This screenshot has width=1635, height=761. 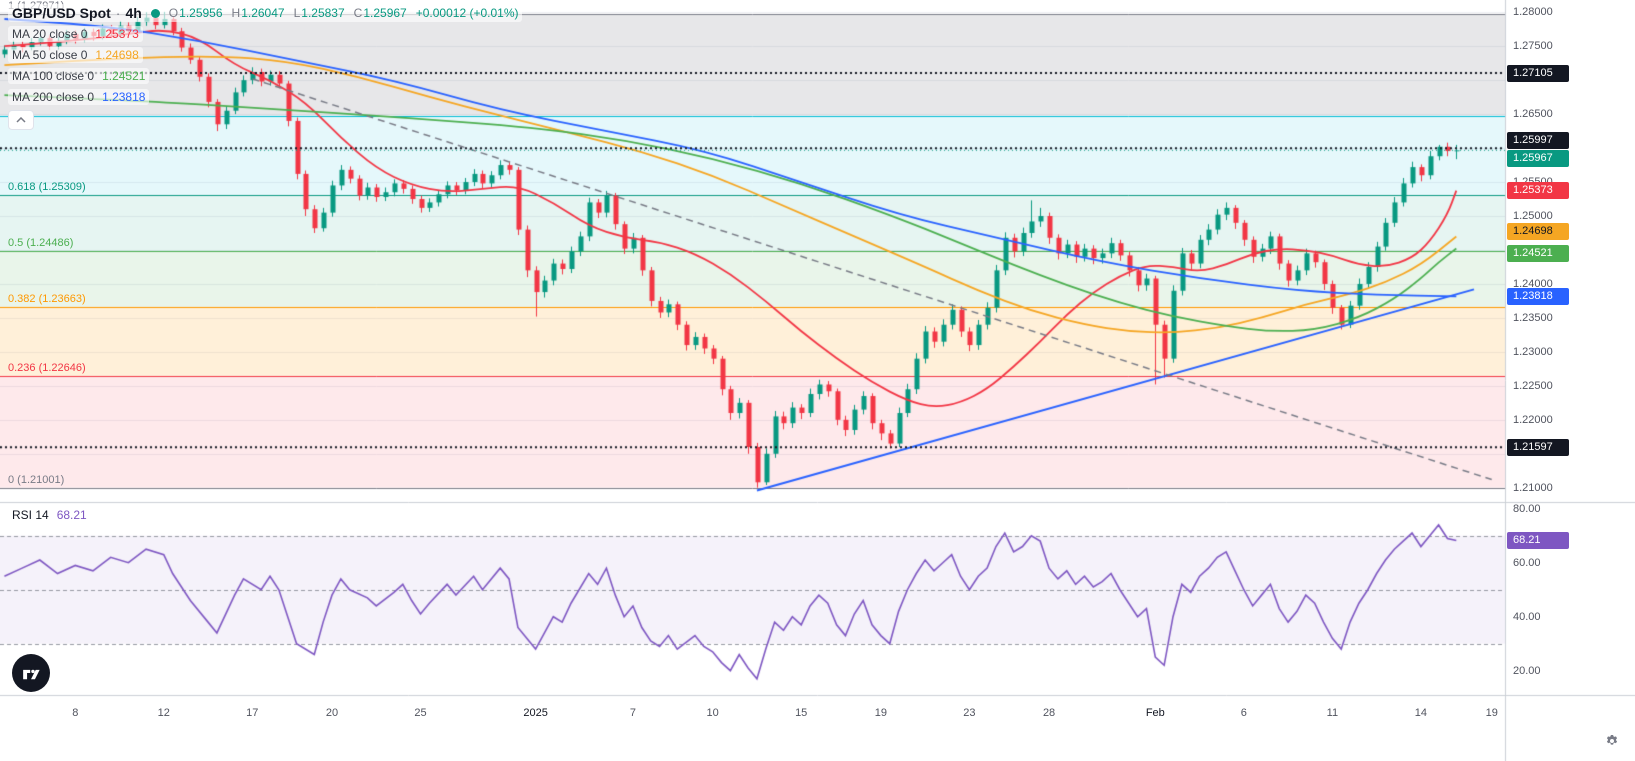 What do you see at coordinates (385, 13) in the screenshot?
I see `close-value: 1.25967` at bounding box center [385, 13].